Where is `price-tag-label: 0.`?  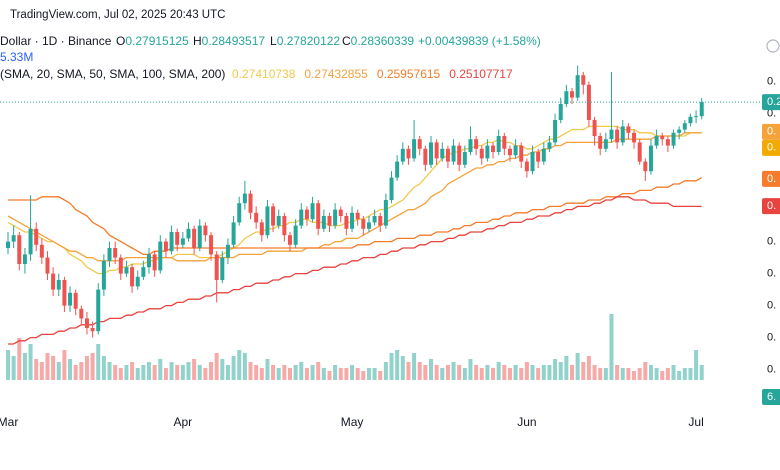 price-tag-label: 0. is located at coordinates (771, 132).